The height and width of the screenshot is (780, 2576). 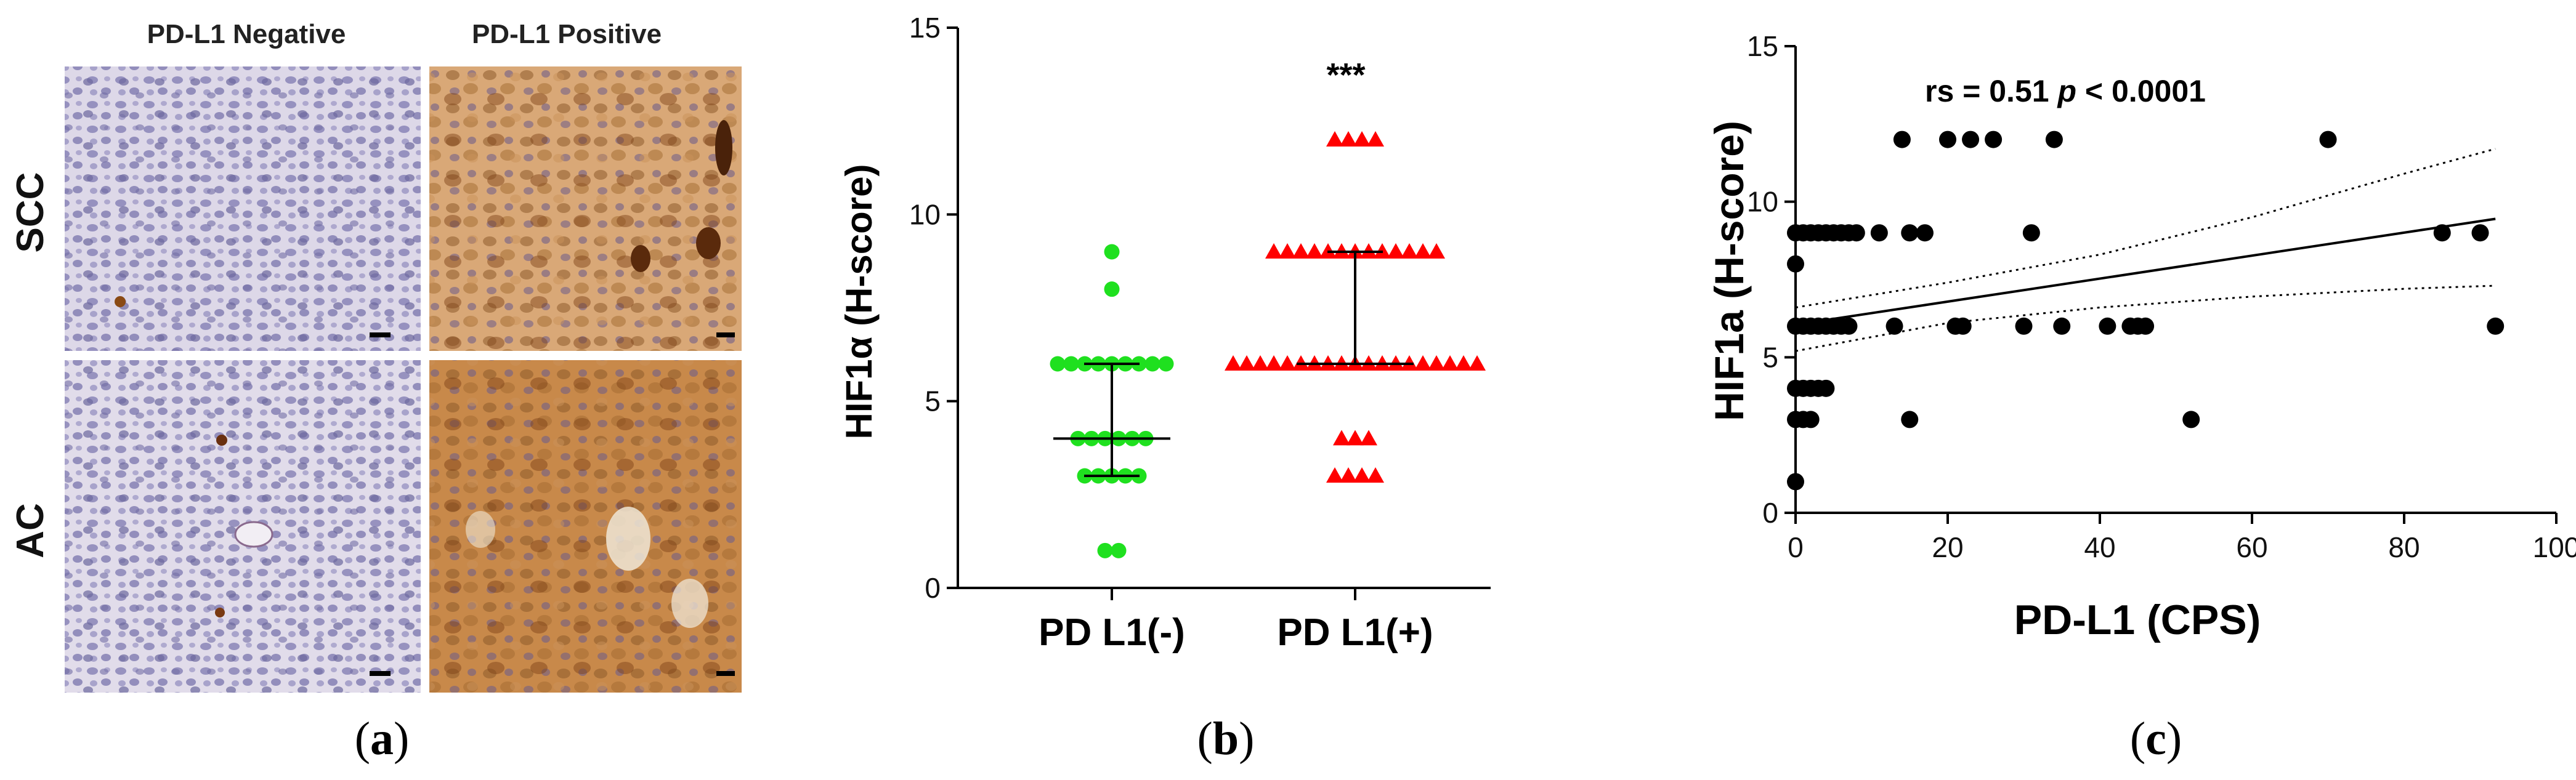 I want to click on panel-c-y-tick-label: 15, so click(x=1762, y=46).